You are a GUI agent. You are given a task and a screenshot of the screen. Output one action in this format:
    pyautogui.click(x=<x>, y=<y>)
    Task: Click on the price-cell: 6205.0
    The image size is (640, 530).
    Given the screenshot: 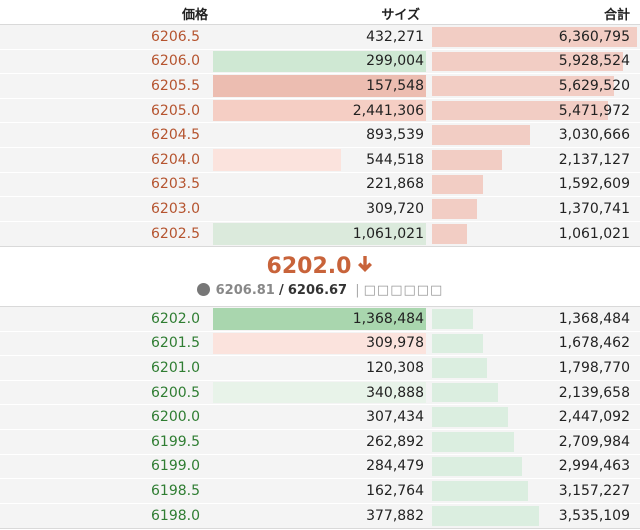 What is the action you would take?
    pyautogui.click(x=175, y=110)
    